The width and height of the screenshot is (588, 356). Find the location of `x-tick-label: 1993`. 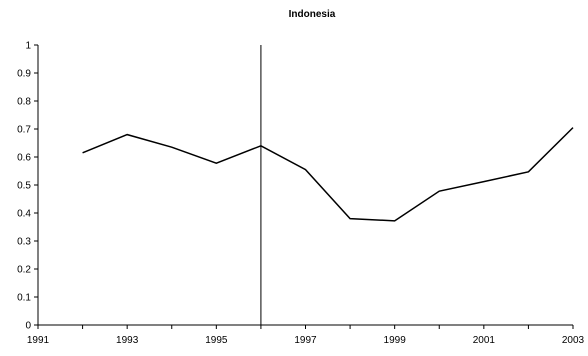

x-tick-label: 1993 is located at coordinates (127, 340).